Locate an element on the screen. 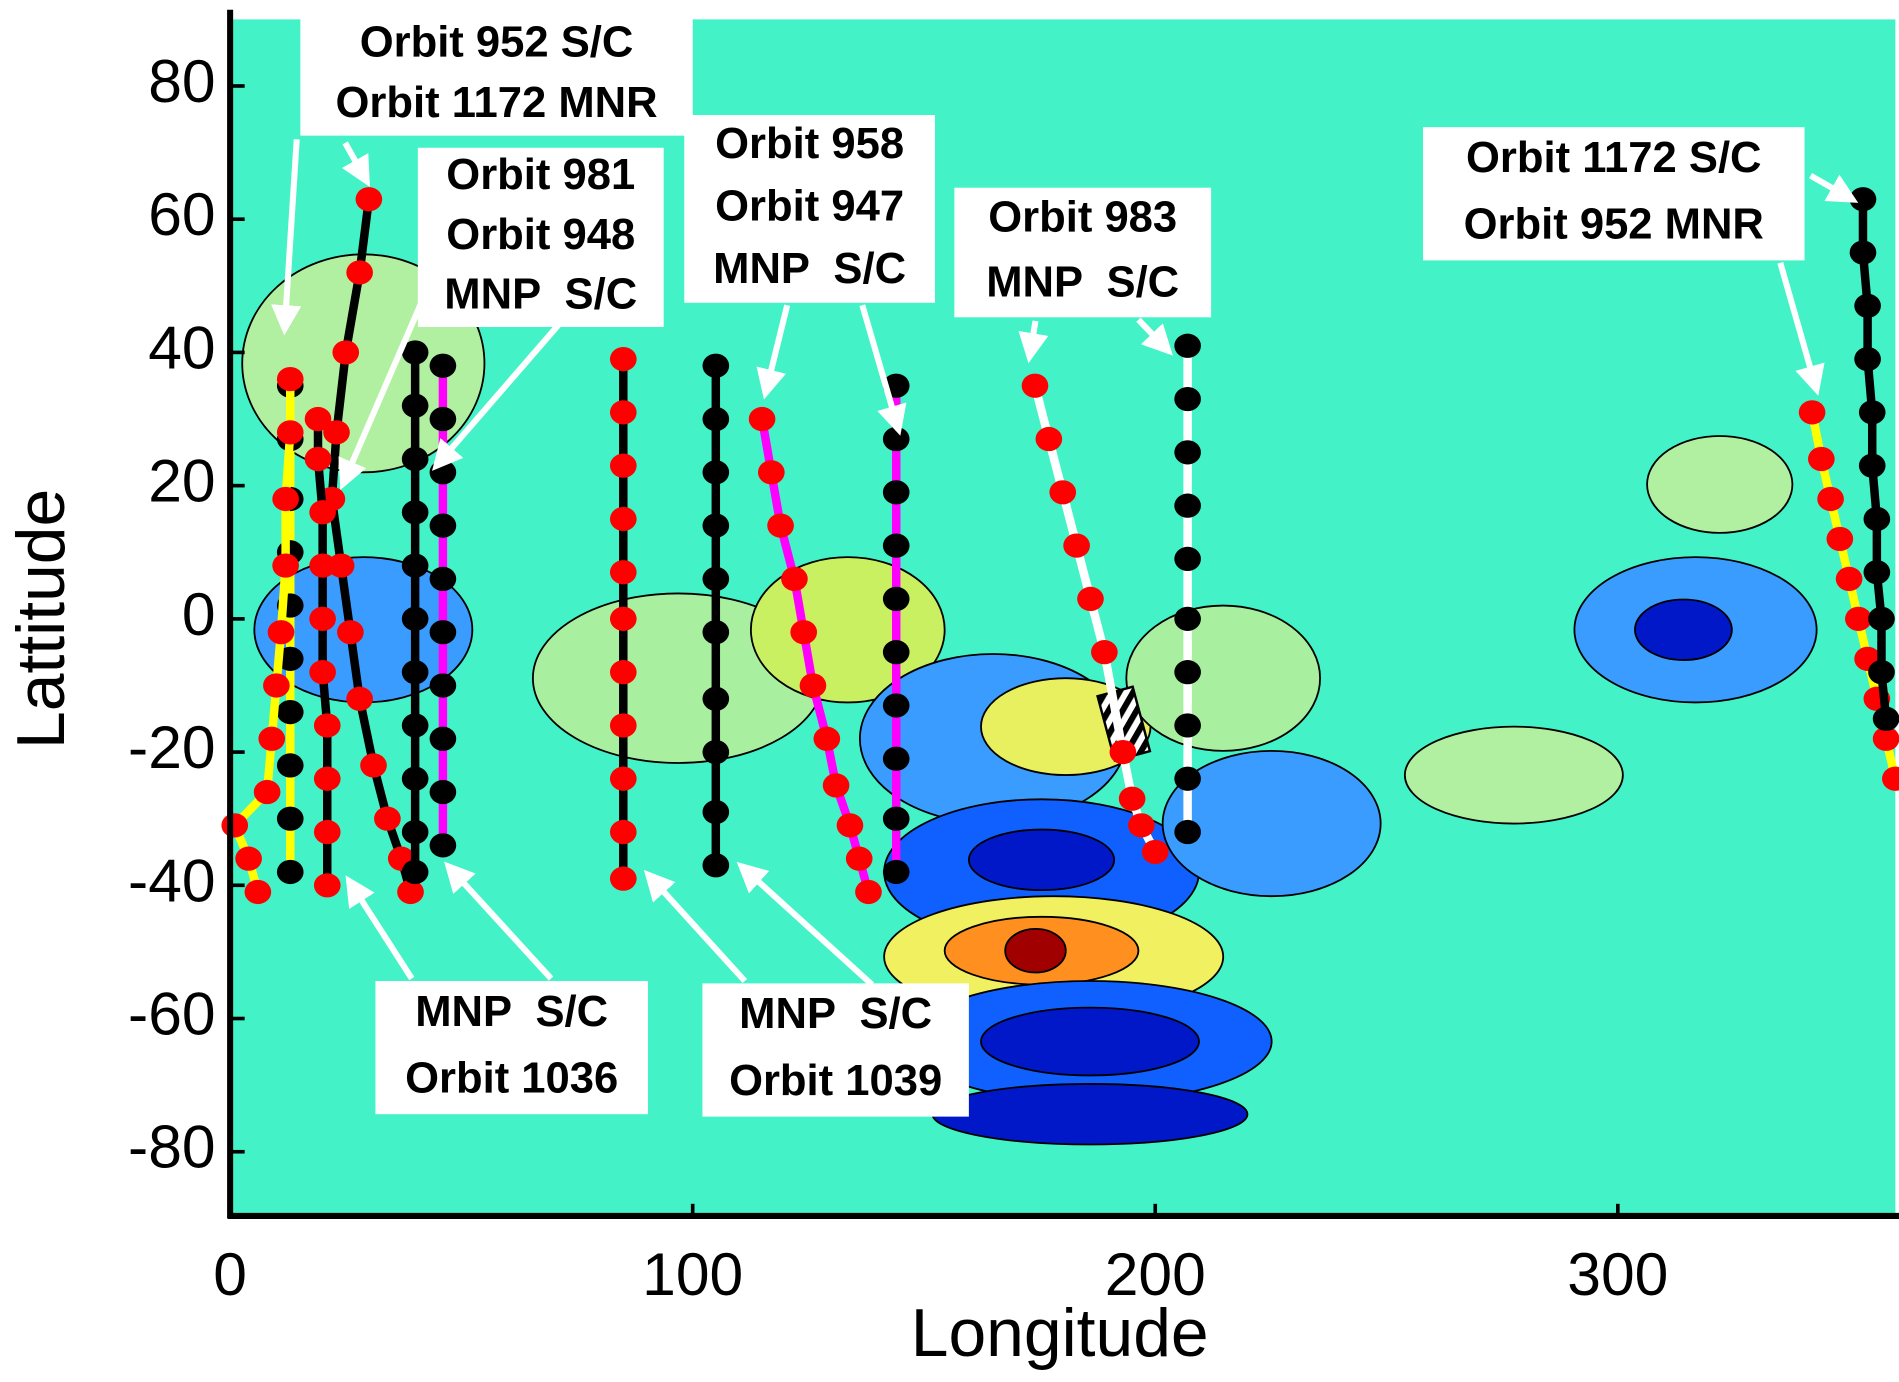 The width and height of the screenshot is (1899, 1382). y-tick-label: -20 is located at coordinates (172, 747).